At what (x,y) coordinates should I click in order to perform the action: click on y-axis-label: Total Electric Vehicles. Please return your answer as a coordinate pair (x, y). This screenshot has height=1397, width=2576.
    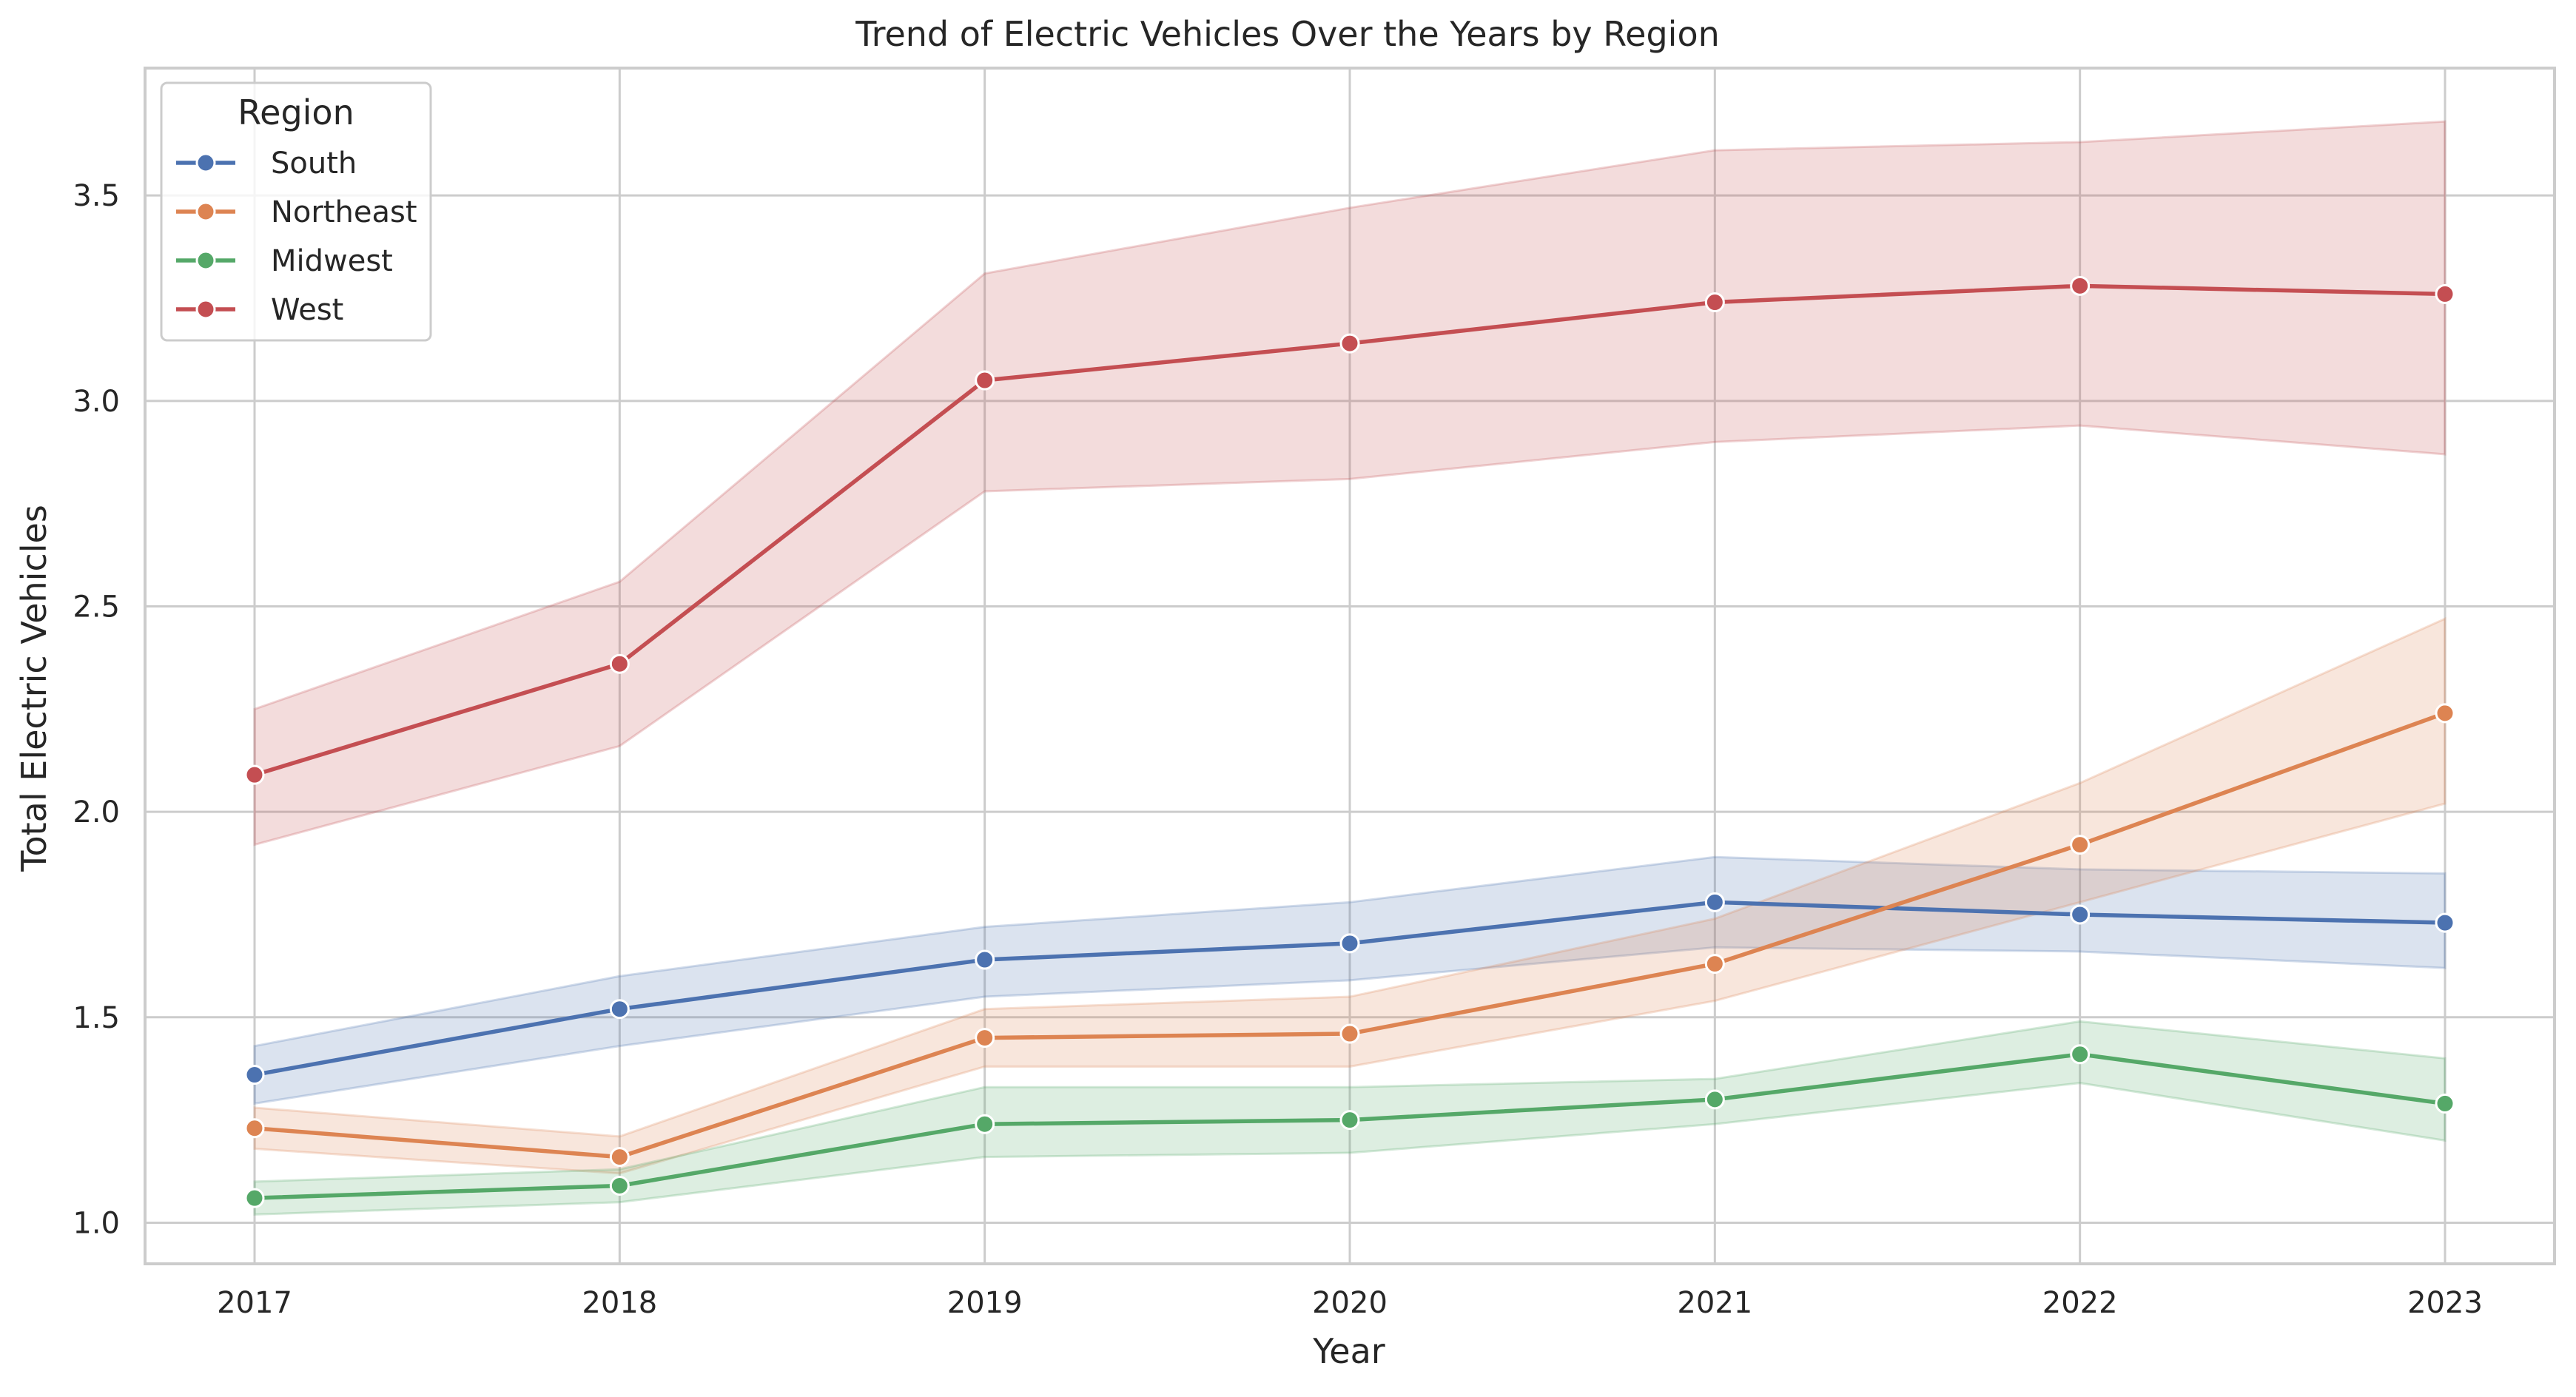
    Looking at the image, I should click on (34, 689).